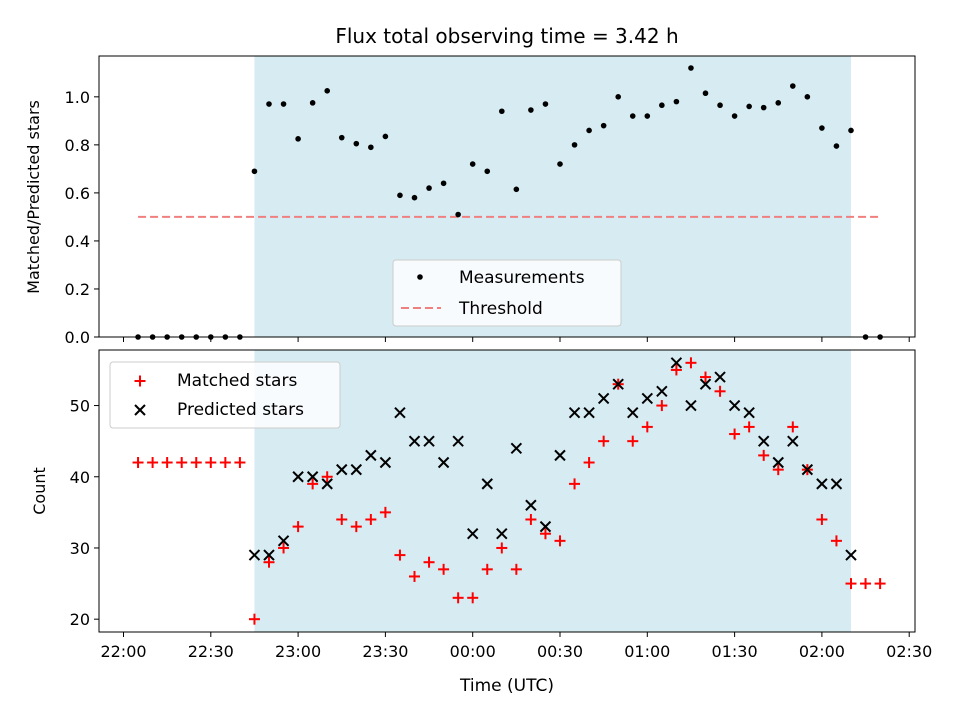  Describe the element at coordinates (298, 651) in the screenshot. I see `x-tick-label: 23:00` at that location.